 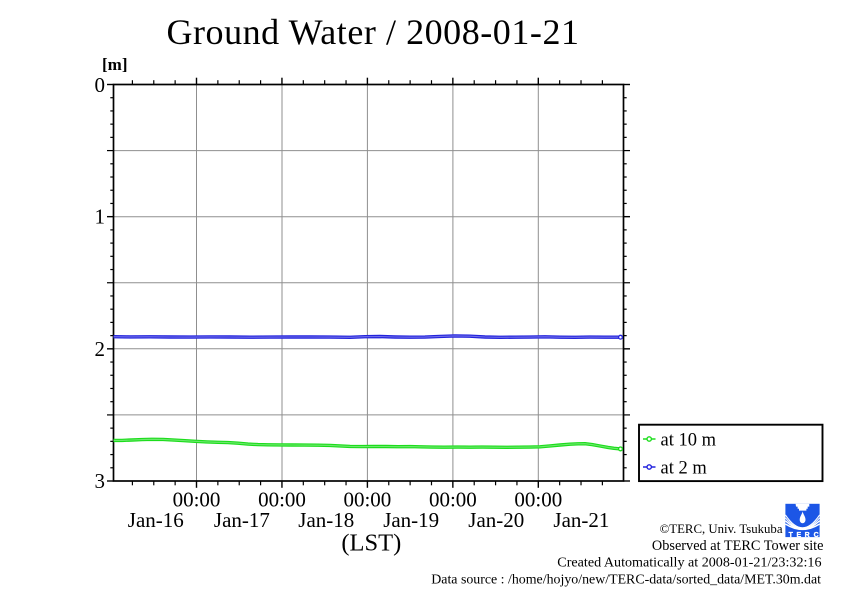 I want to click on svg-text: Jan-17, so click(x=242, y=520).